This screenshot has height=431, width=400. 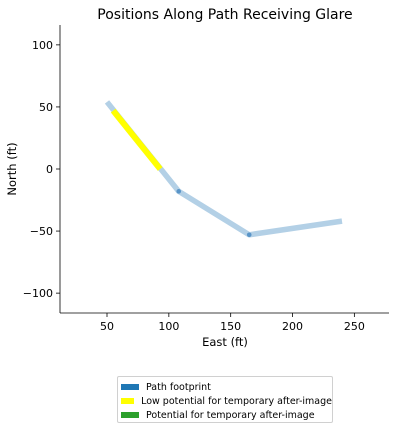 I want to click on legend-item-path-footprint: Path footprint, so click(x=226, y=387).